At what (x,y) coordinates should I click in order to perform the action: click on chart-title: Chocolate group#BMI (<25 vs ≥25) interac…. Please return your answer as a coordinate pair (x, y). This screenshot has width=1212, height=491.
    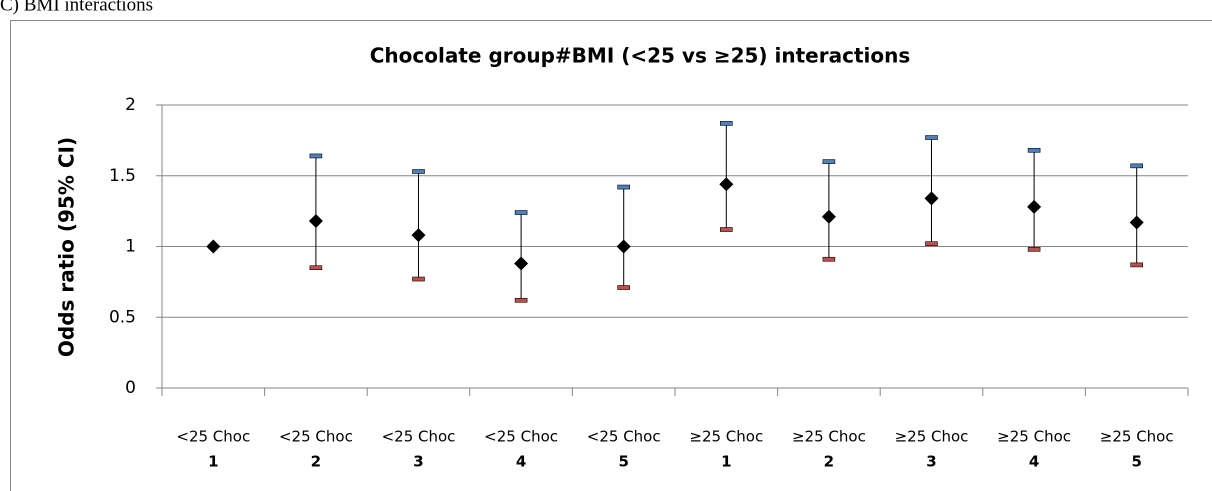
    Looking at the image, I should click on (640, 56).